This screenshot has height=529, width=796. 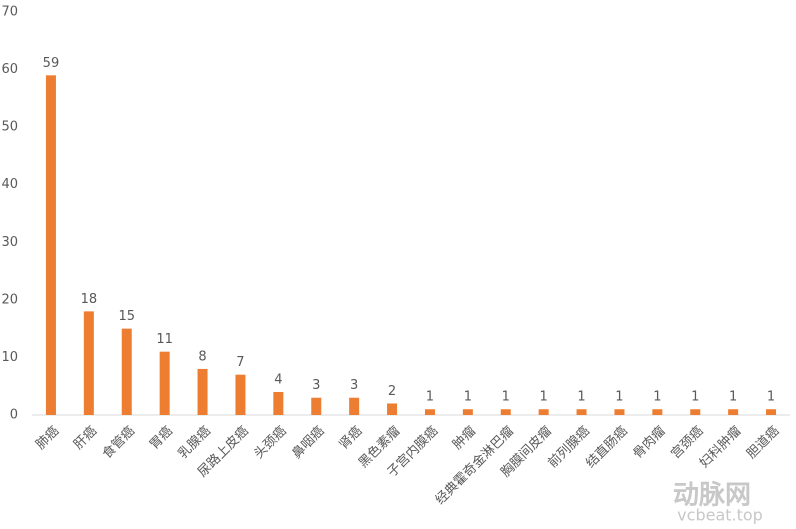 What do you see at coordinates (9, 357) in the screenshot?
I see `y-tick-label: 10` at bounding box center [9, 357].